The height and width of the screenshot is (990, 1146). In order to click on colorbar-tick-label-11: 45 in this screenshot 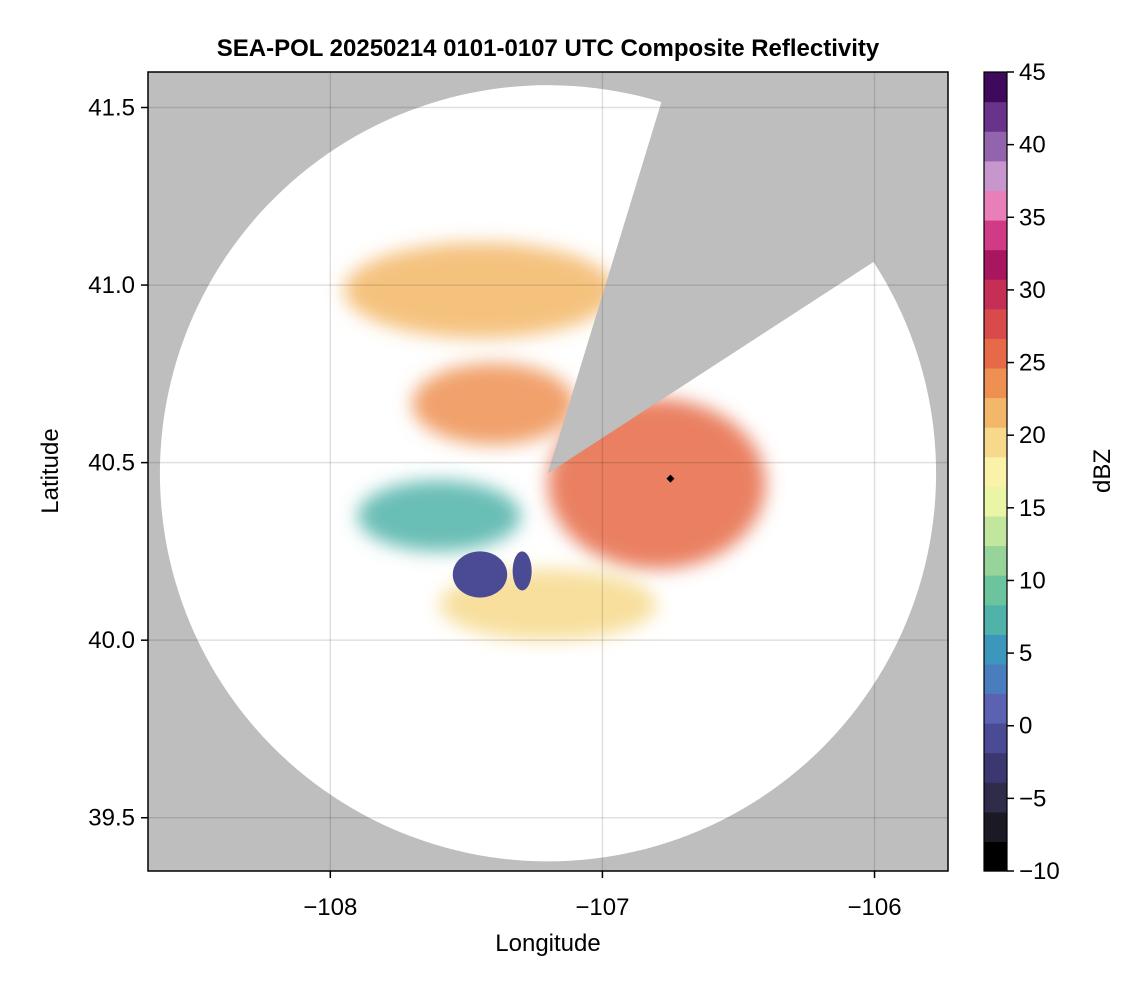, I will do `click(1032, 72)`.